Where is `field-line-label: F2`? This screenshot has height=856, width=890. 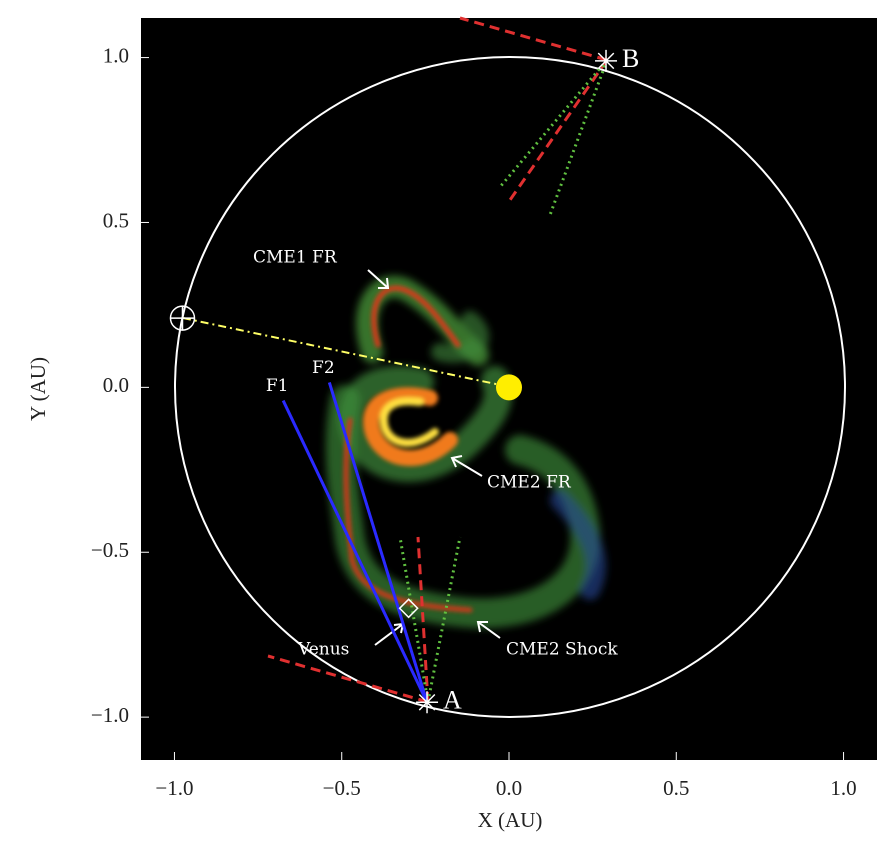 field-line-label: F2 is located at coordinates (323, 368).